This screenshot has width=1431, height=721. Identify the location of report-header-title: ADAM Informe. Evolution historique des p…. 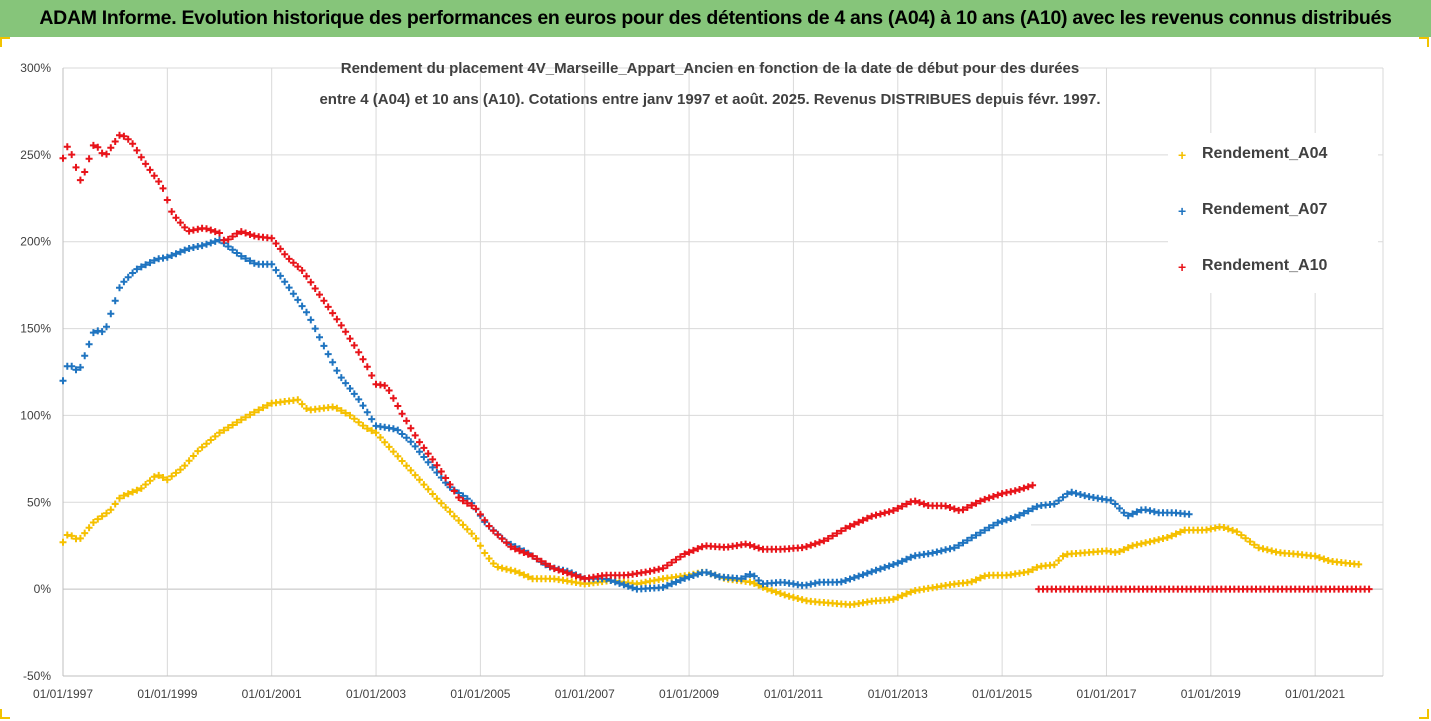
(715, 18).